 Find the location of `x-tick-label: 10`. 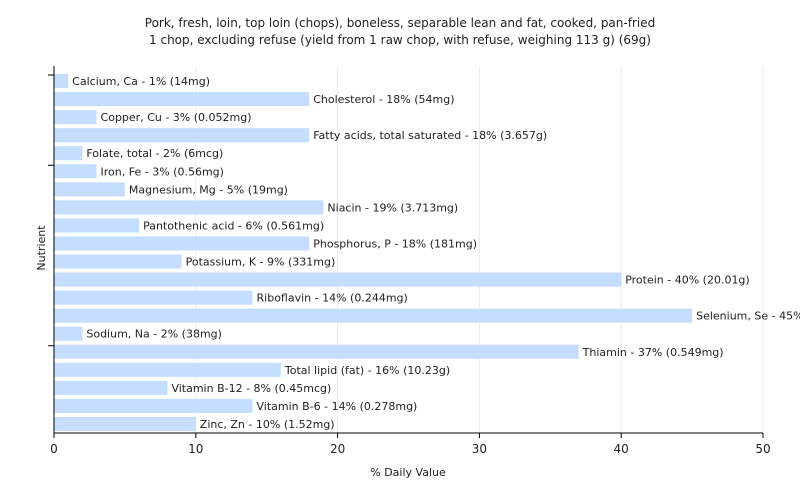

x-tick-label: 10 is located at coordinates (195, 449).